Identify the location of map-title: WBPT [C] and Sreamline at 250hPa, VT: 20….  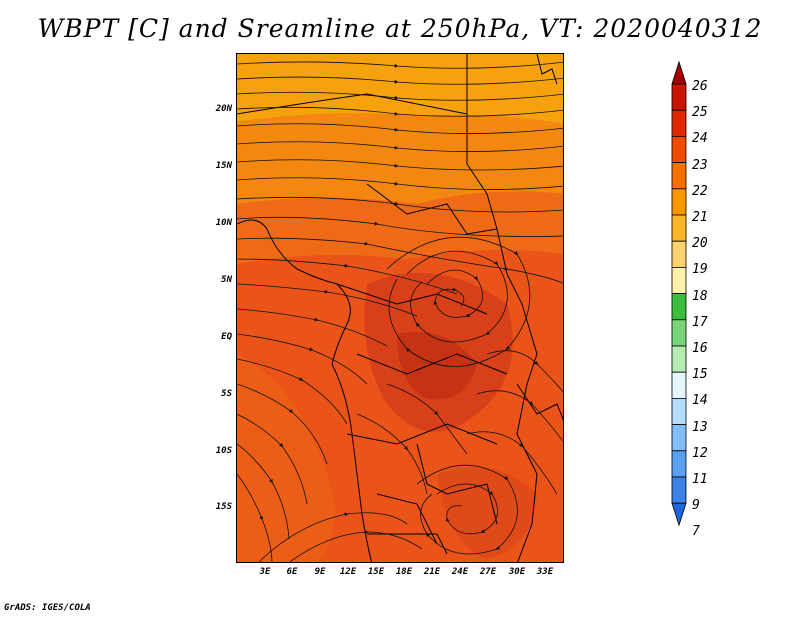
(400, 28).